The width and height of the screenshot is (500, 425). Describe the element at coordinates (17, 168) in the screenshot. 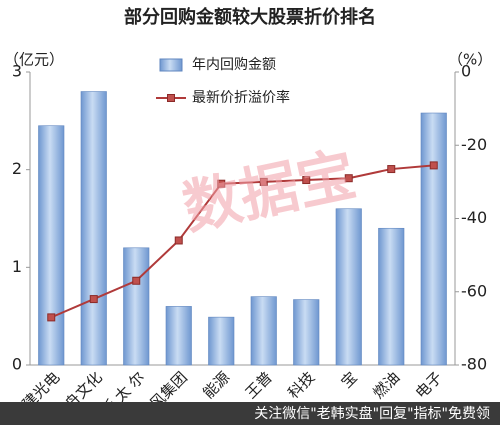

I see `y-tick-label: 2` at that location.